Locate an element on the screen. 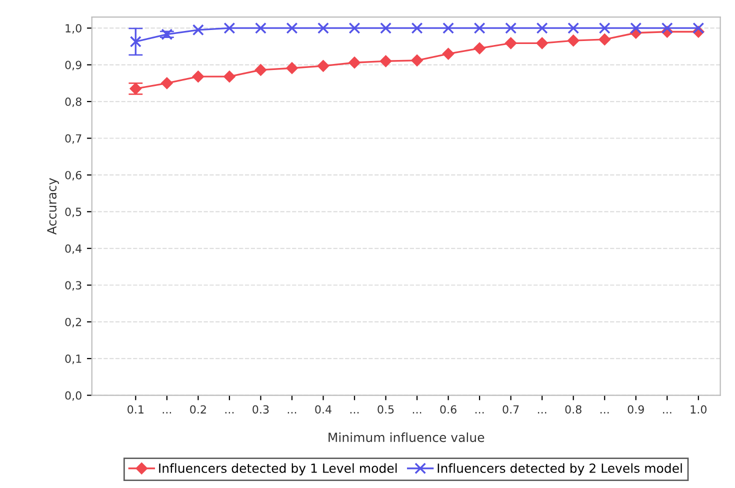  x-tick-label: 0.1 is located at coordinates (136, 409).